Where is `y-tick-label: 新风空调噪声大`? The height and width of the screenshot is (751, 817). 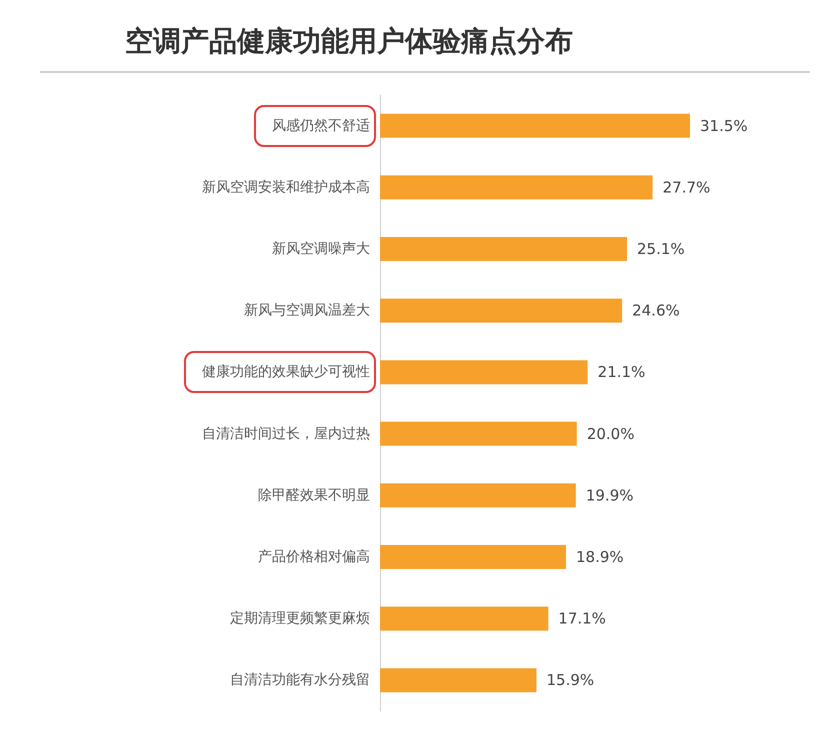 y-tick-label: 新风空调噪声大 is located at coordinates (321, 249).